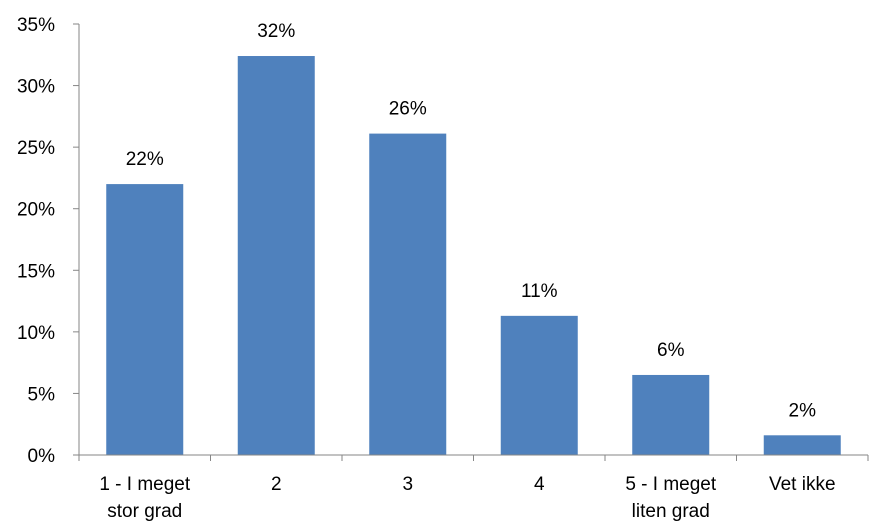  Describe the element at coordinates (36, 148) in the screenshot. I see `y-tick-label: 25%` at that location.